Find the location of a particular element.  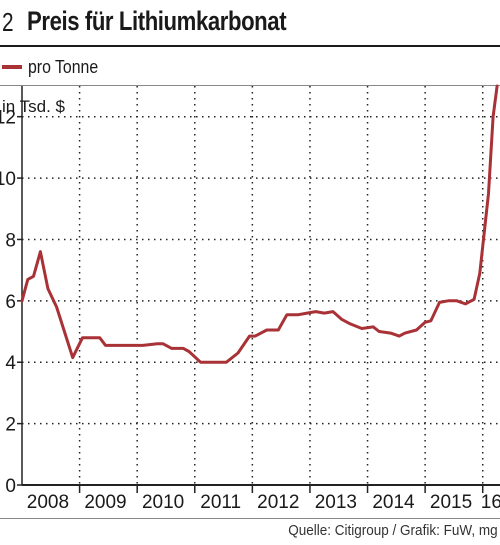

y-tick-labels: 0 2 4 6 8 10 12 is located at coordinates (8, 302).